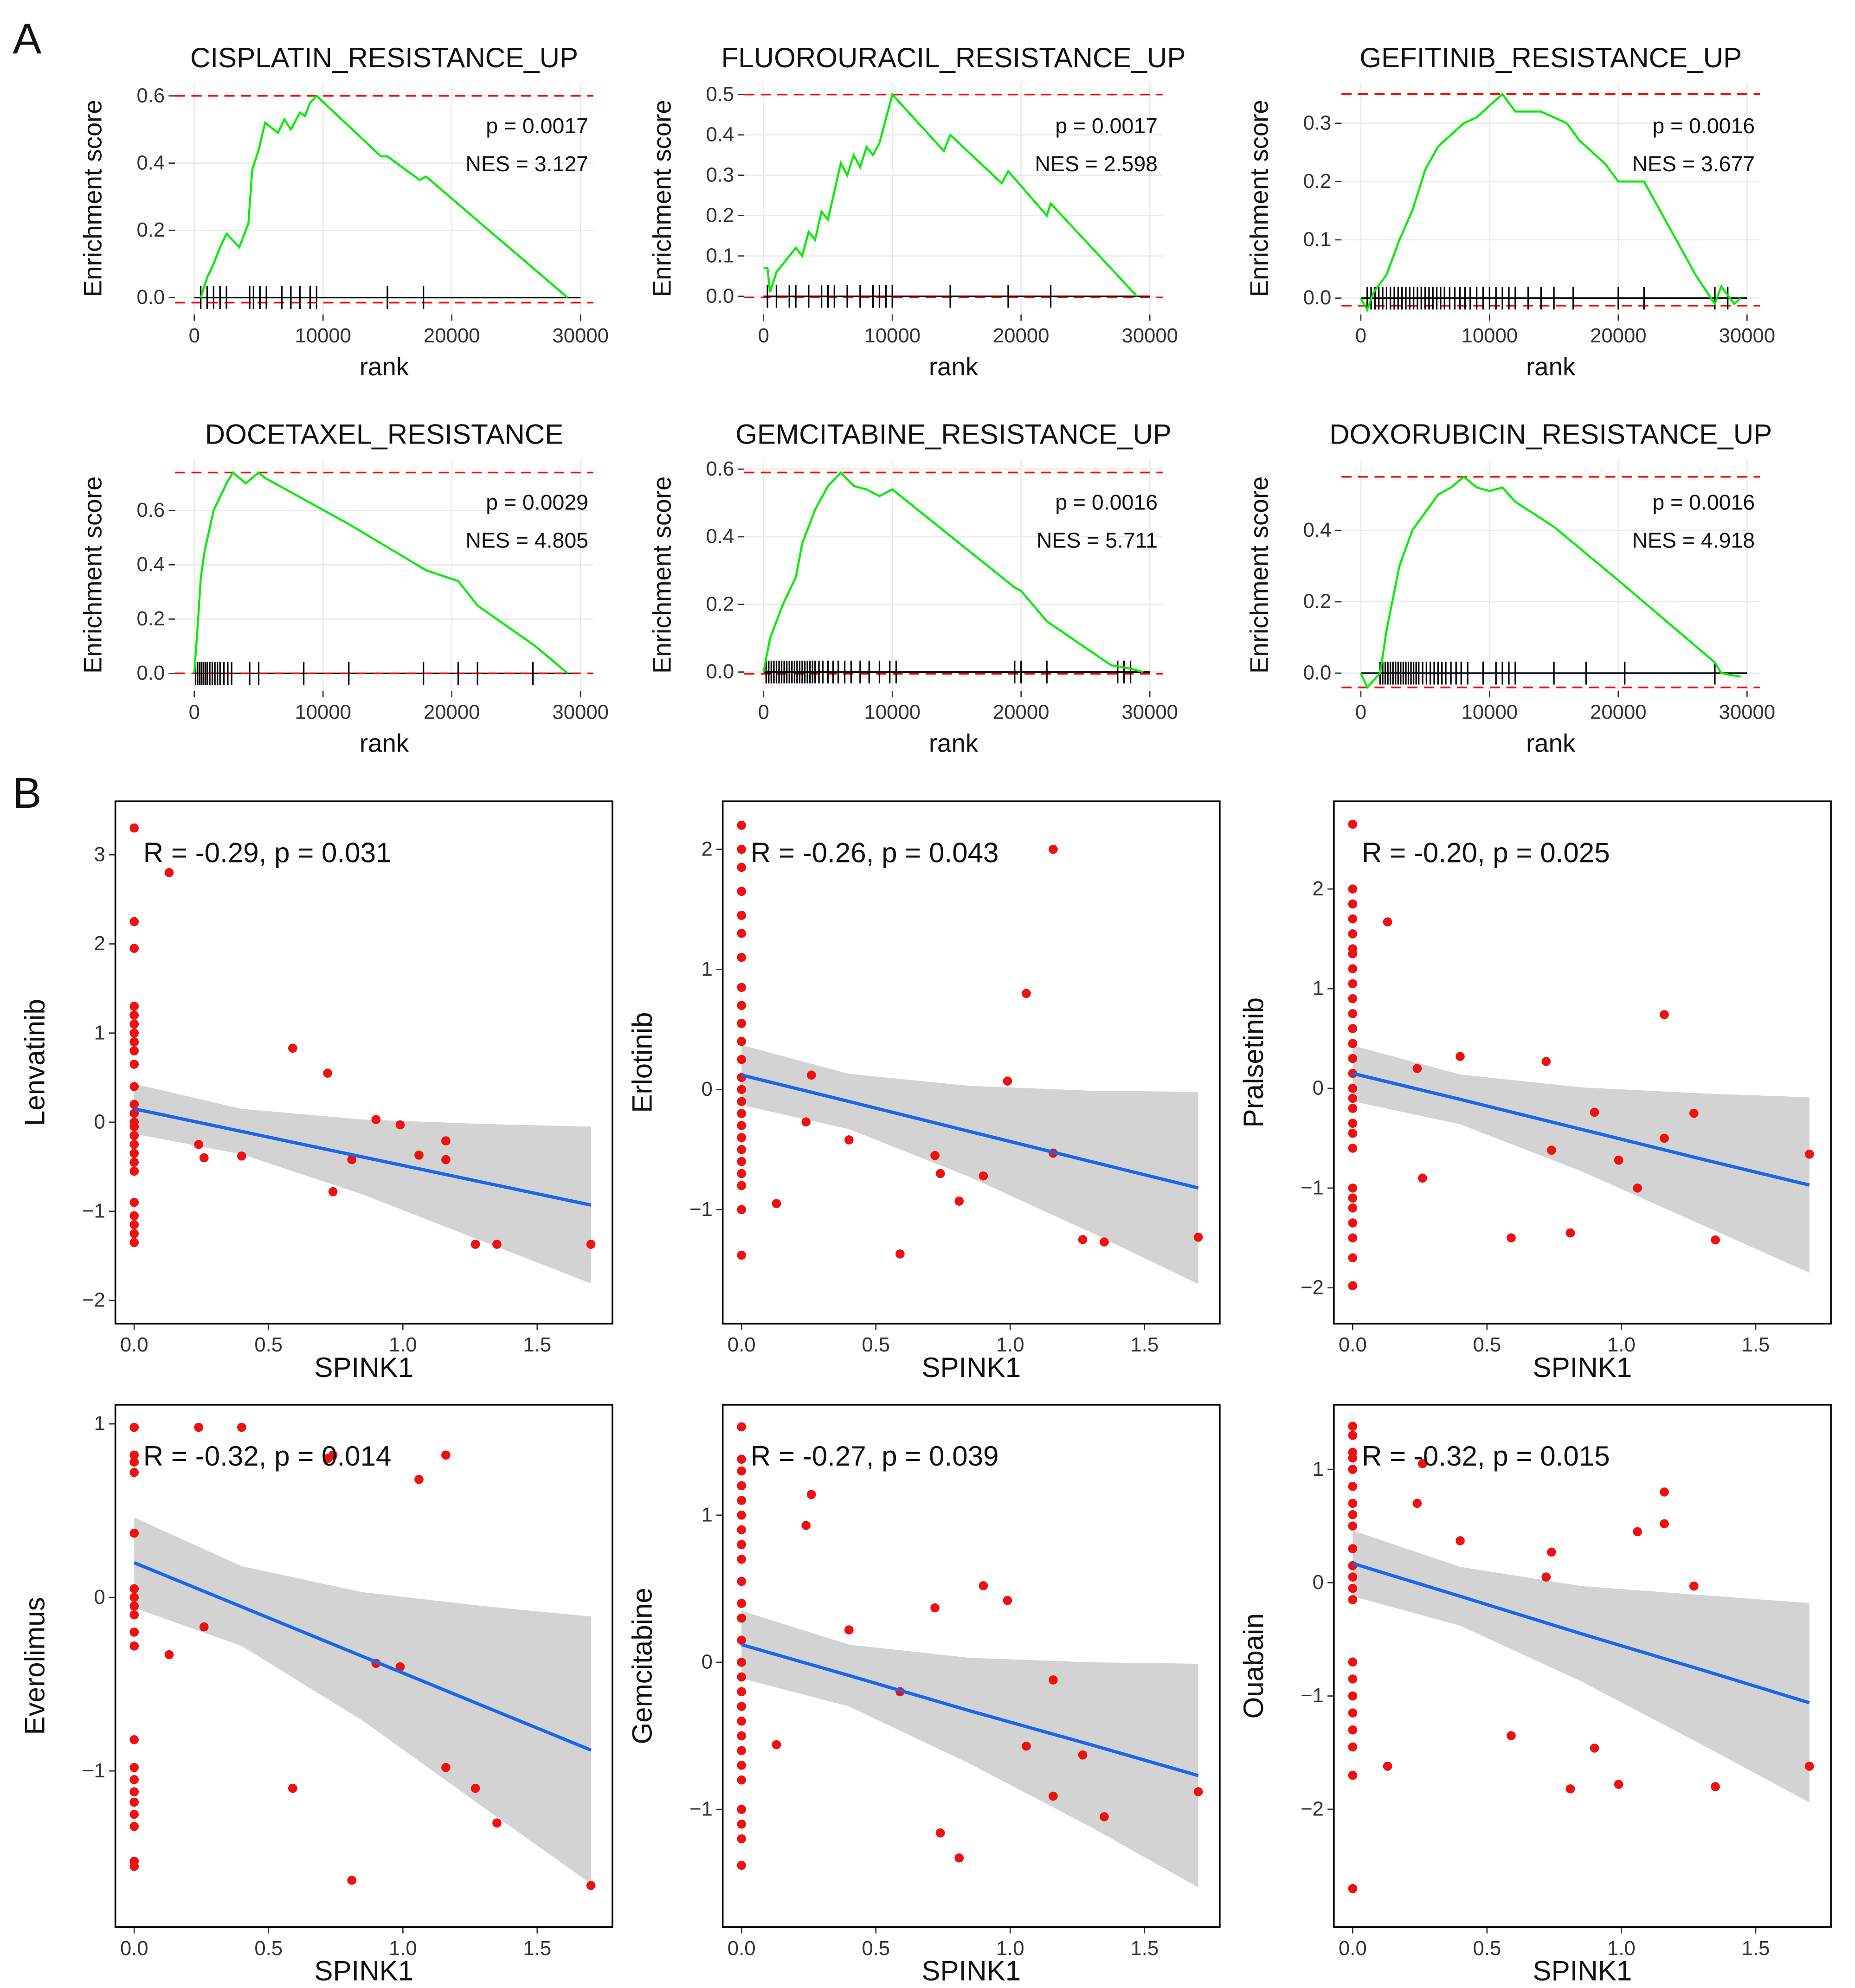 This screenshot has width=1855, height=1988. I want to click on y-tick-label: 0, so click(100, 1597).